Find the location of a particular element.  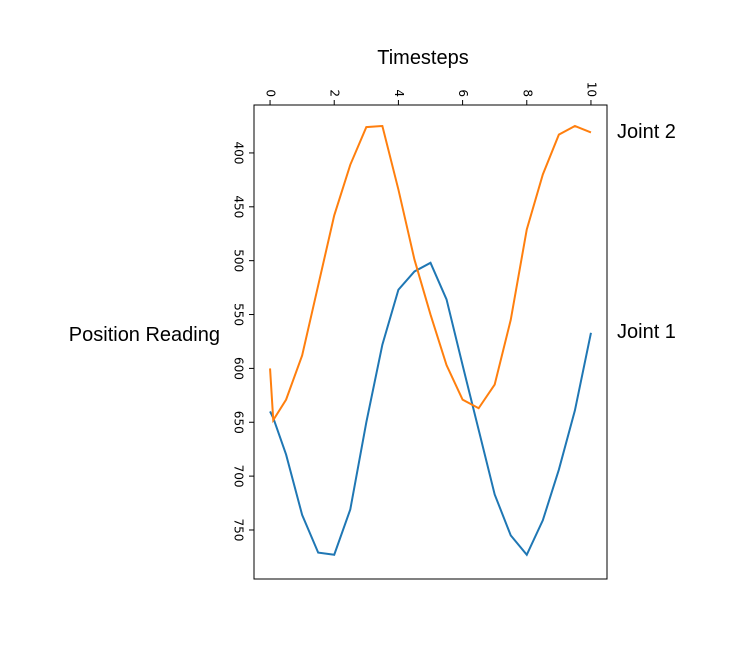

y-tick-label: 700 is located at coordinates (239, 476).